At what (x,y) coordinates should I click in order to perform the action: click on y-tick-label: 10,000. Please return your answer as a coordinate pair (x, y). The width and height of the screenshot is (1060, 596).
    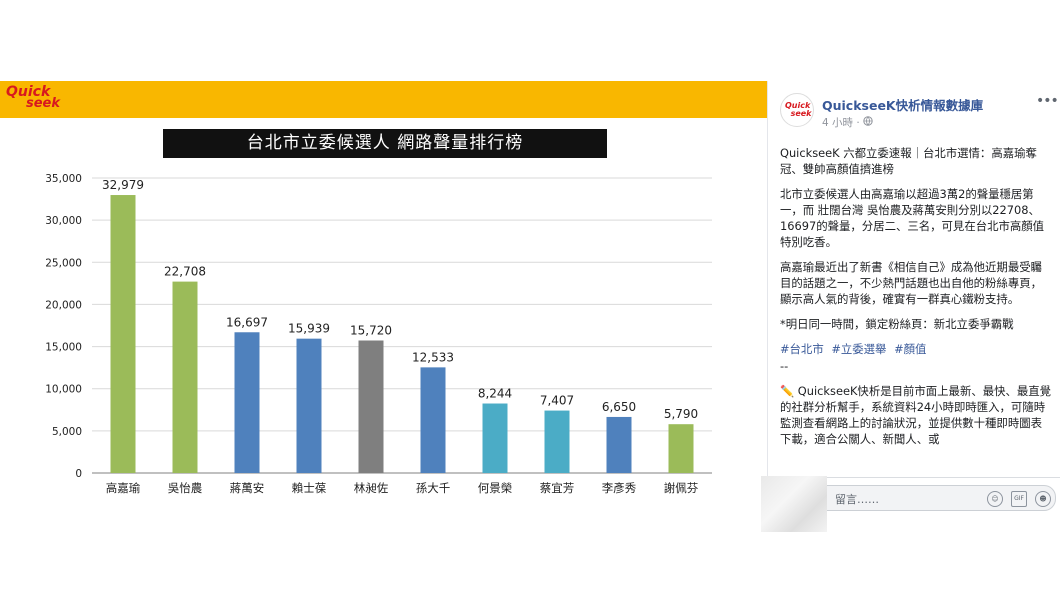
    Looking at the image, I should click on (63, 390).